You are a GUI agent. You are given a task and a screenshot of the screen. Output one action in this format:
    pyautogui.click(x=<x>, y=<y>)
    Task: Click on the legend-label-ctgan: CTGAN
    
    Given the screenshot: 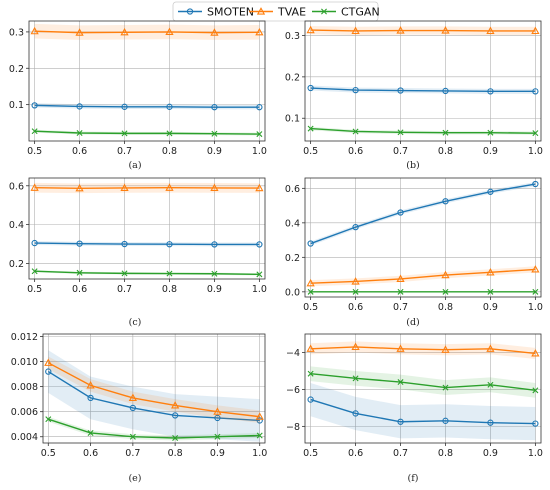 What is the action you would take?
    pyautogui.click(x=360, y=12)
    